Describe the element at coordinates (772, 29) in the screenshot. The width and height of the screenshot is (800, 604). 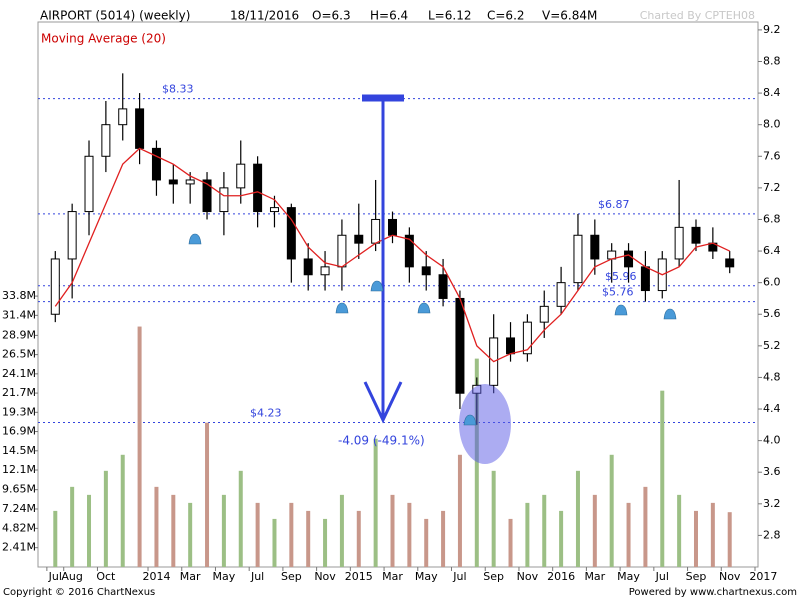
I see `y-tick-label: 9.2` at that location.